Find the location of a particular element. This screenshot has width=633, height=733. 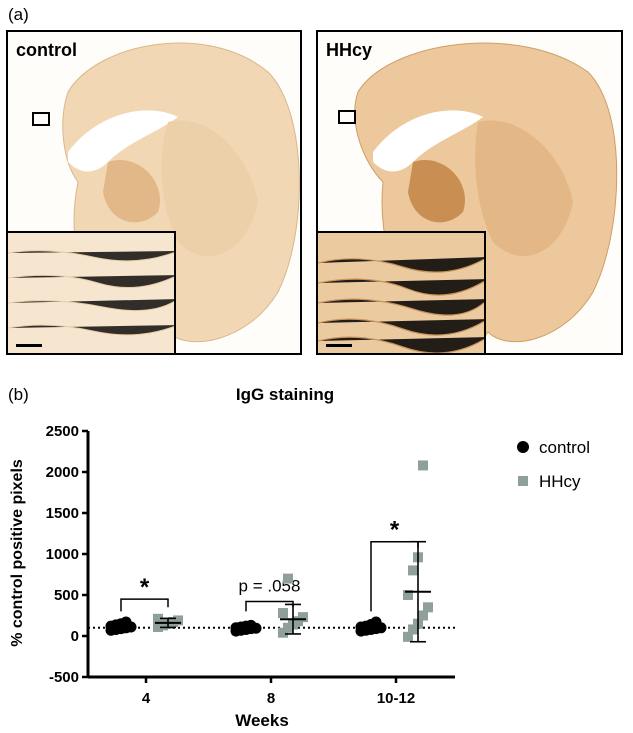

panel-a-label: (a) is located at coordinates (18, 14).